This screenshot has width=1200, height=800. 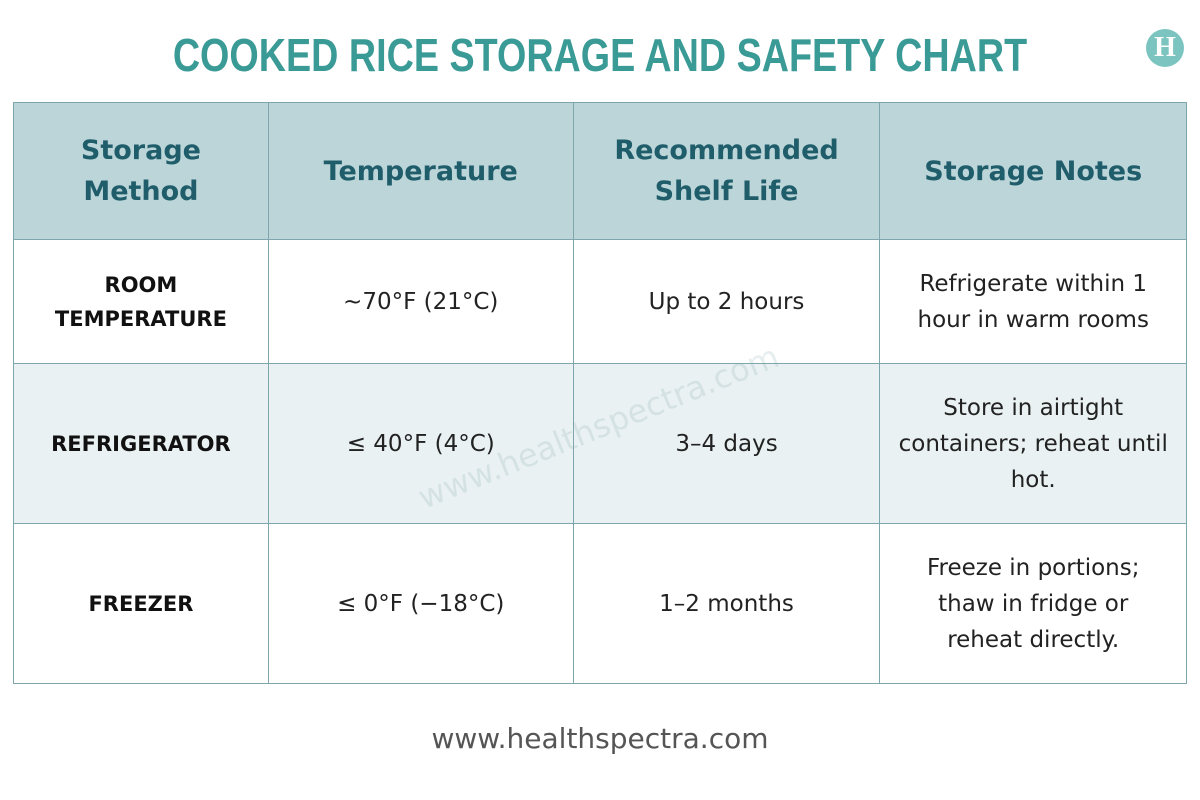 I want to click on column-header: Temperature, so click(x=420, y=171).